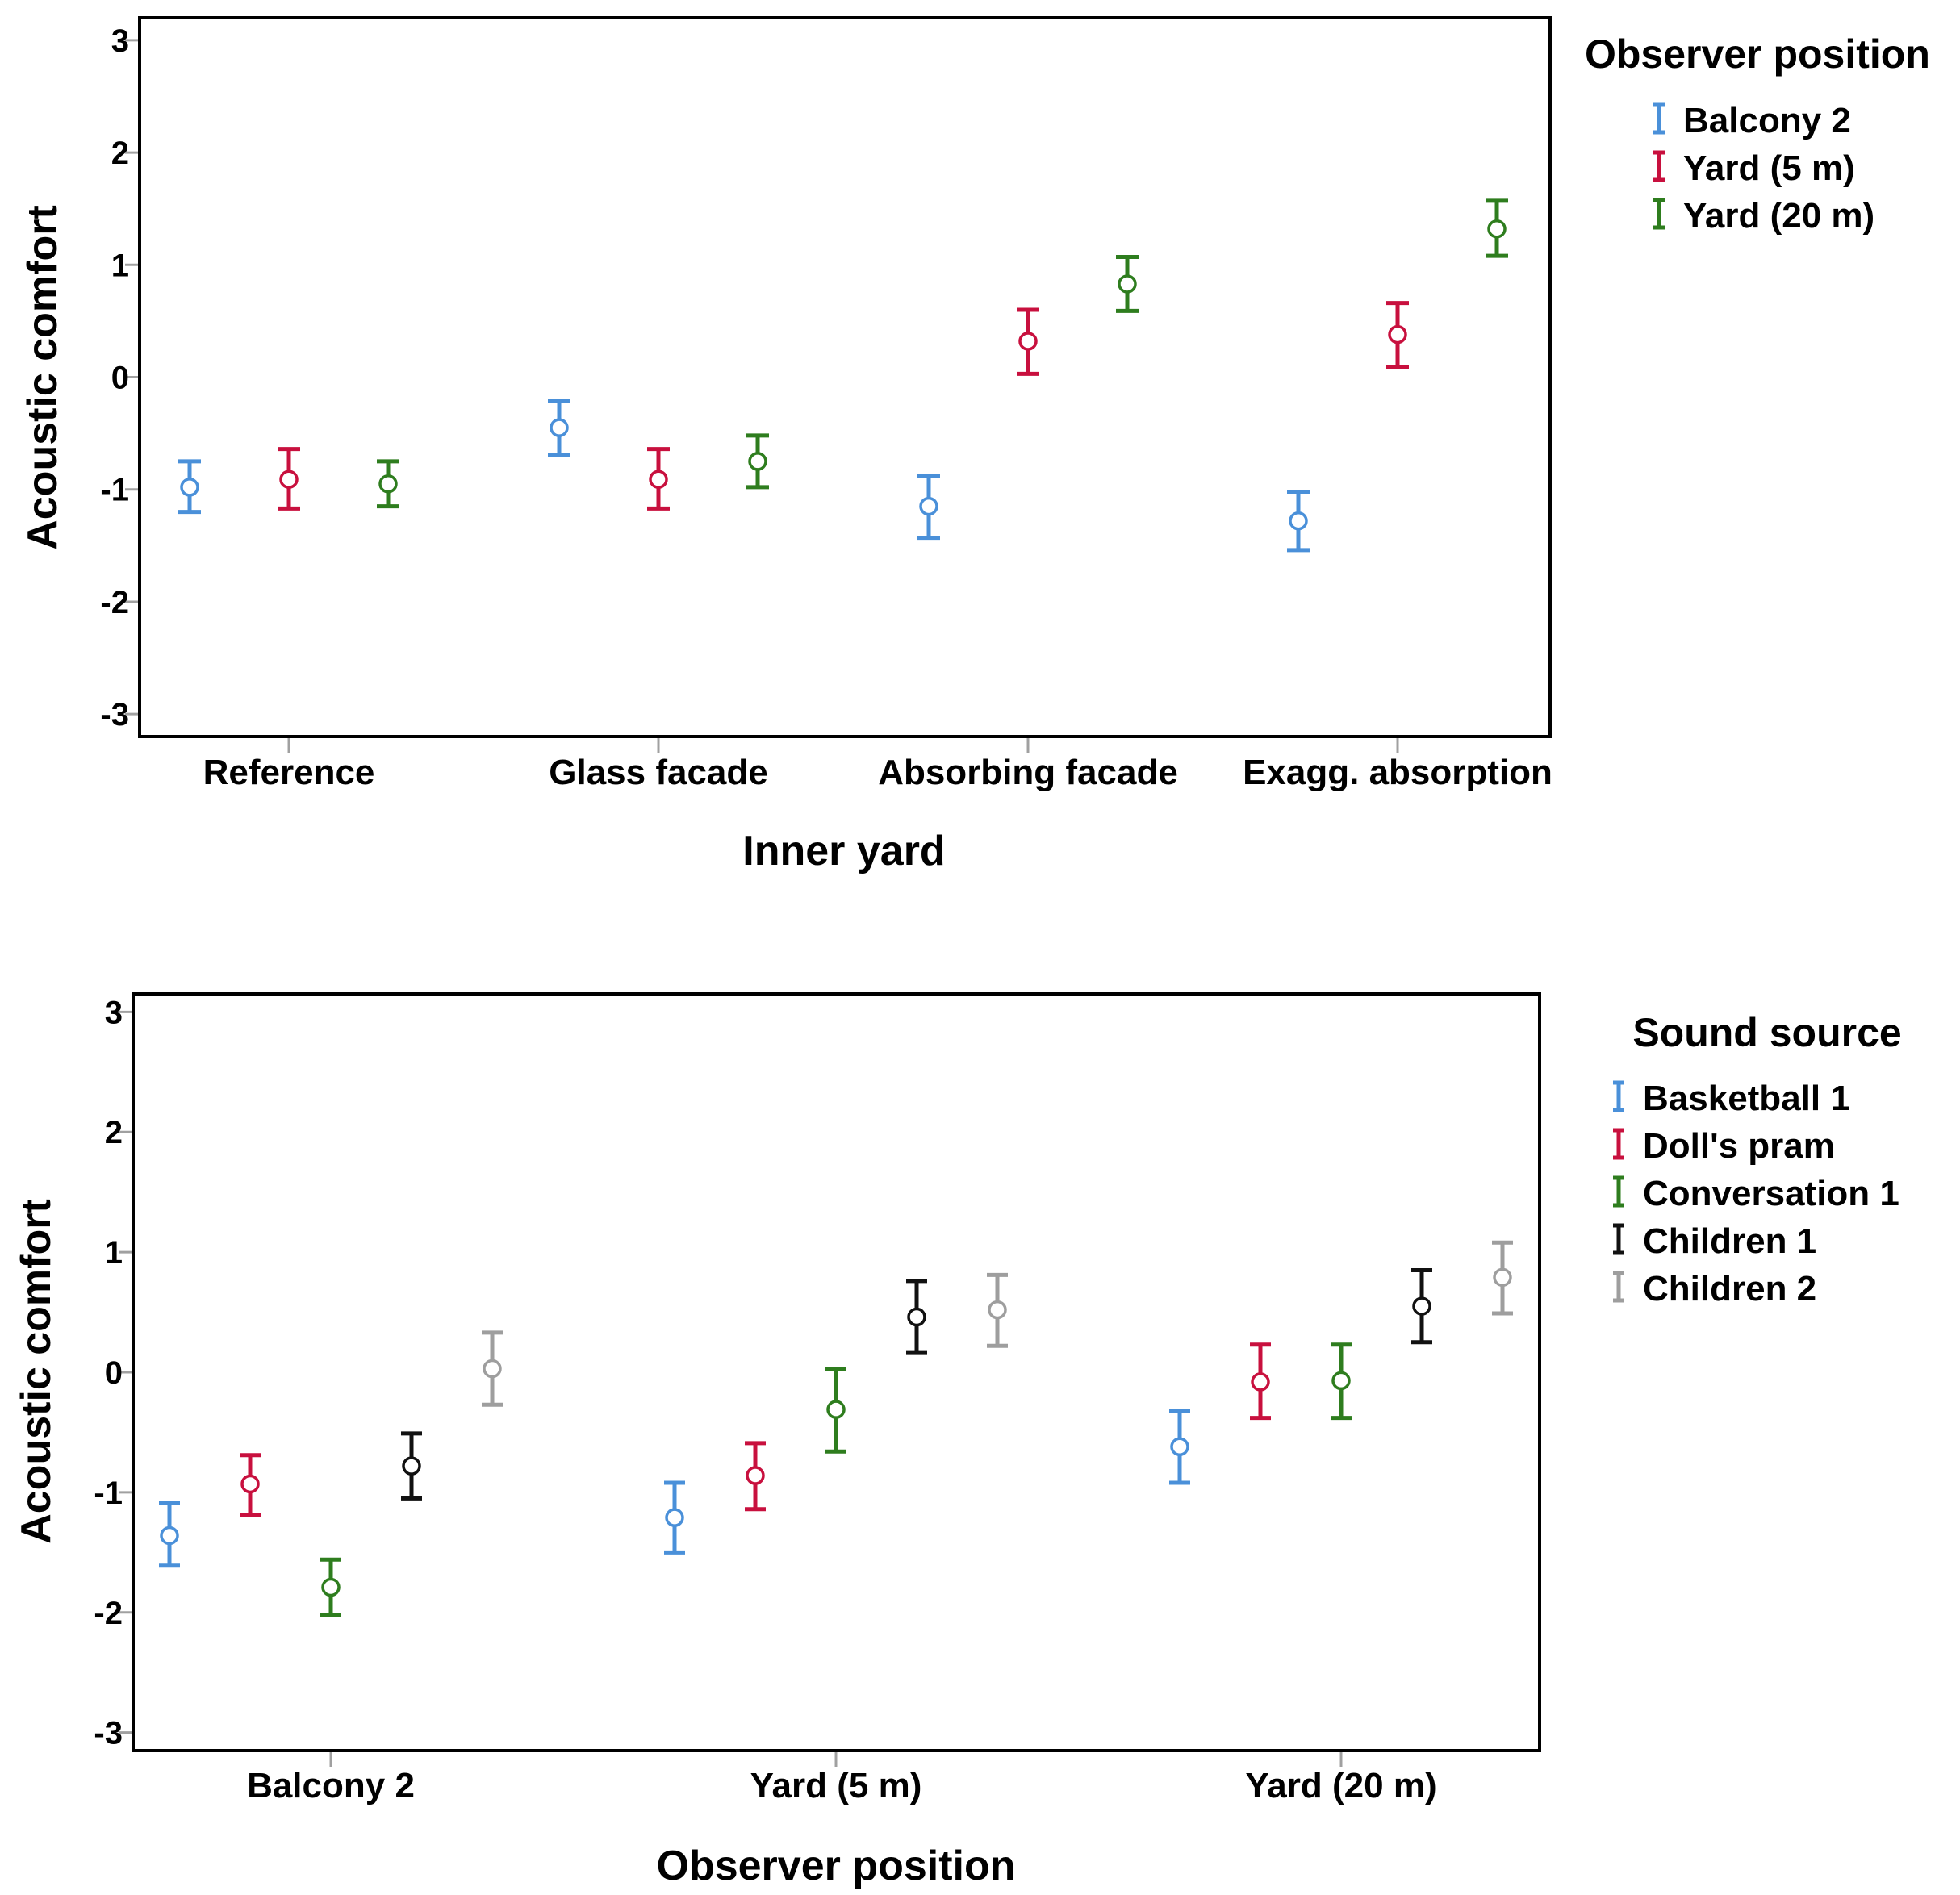 The height and width of the screenshot is (1895, 1960). Describe the element at coordinates (114, 1253) in the screenshot. I see `panel-2-ytick-label: 1` at that location.